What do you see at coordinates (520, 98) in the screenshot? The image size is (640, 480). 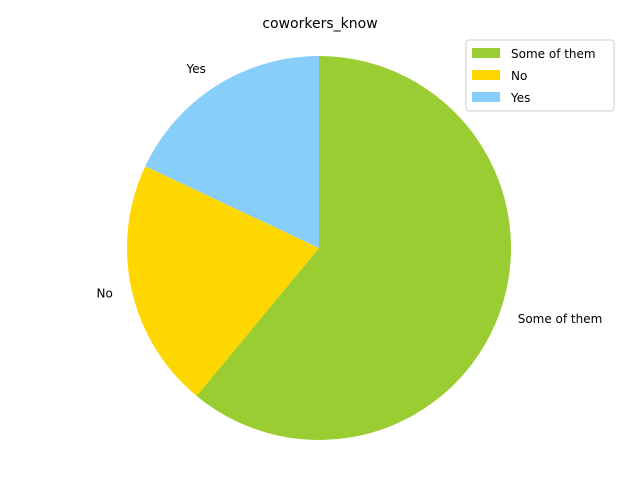 I see `legend-label-yes: Yes` at bounding box center [520, 98].